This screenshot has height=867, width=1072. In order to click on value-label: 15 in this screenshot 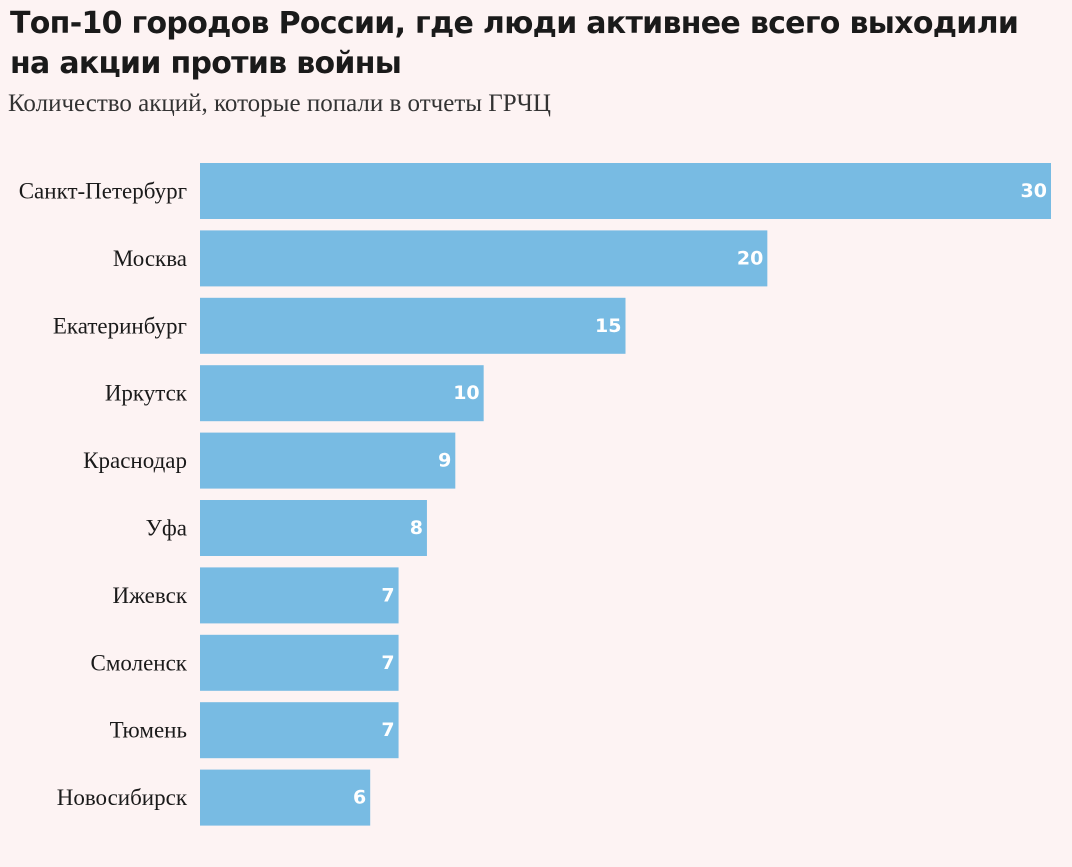, I will do `click(608, 326)`.